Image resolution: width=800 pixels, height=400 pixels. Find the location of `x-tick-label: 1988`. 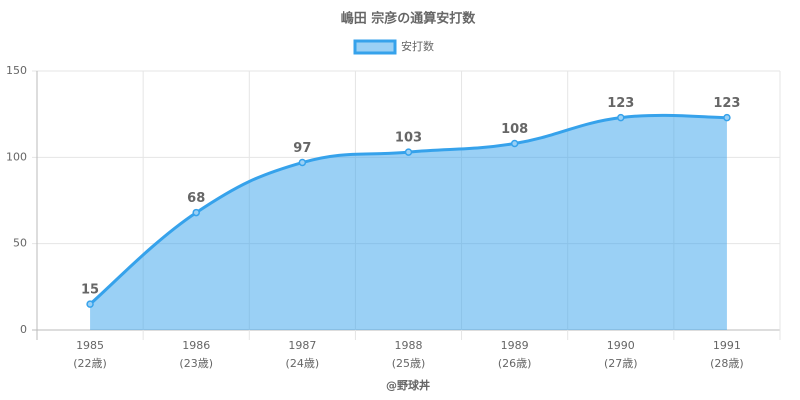

x-tick-label: 1988 is located at coordinates (409, 345).